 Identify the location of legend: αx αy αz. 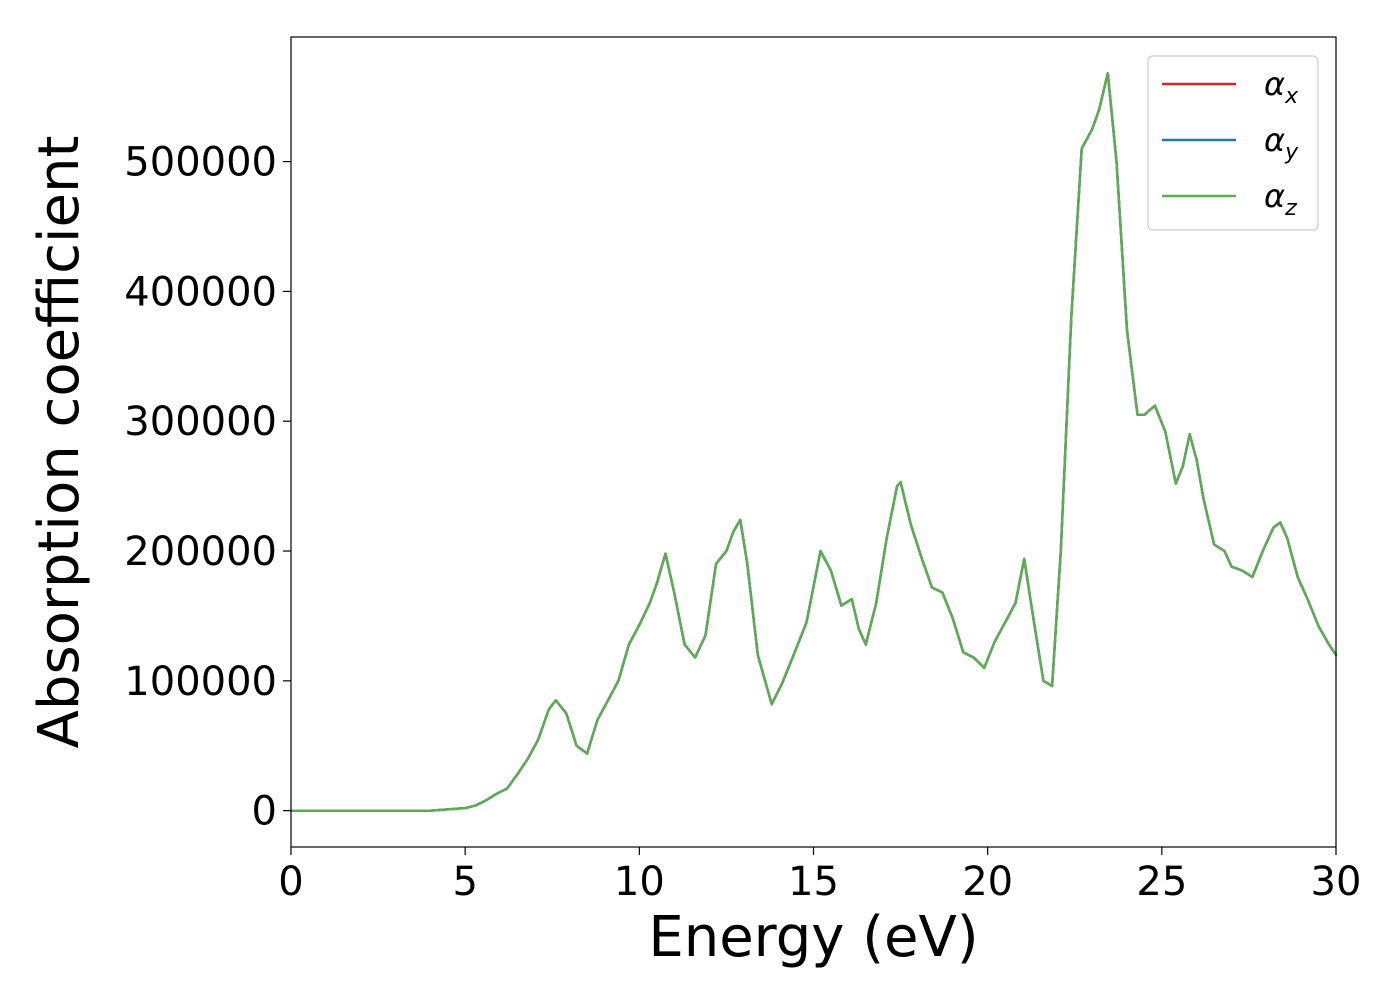
(1233, 143).